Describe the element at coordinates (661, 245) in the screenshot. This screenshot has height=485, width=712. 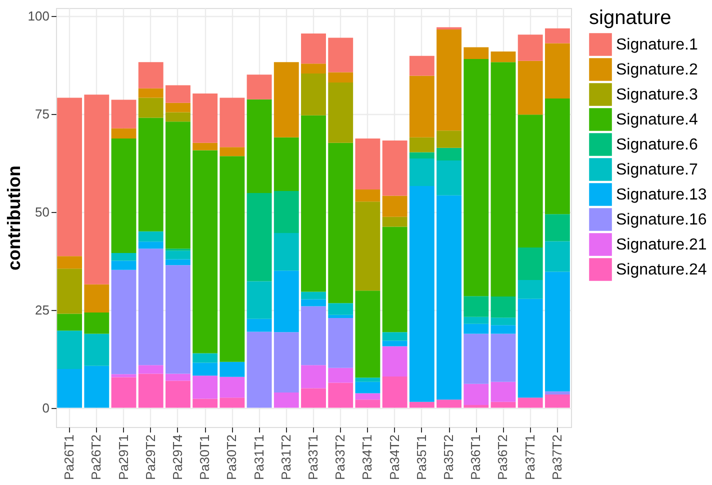
I see `legend-label: Signature.21` at that location.